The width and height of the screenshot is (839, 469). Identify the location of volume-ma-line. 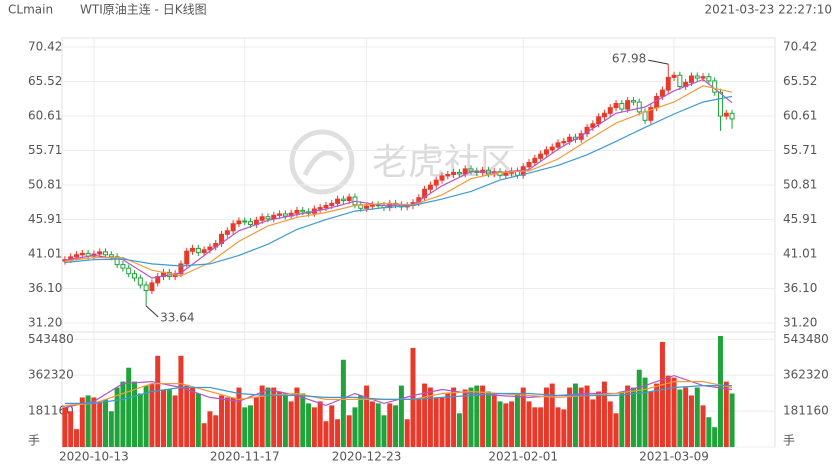
(398, 394).